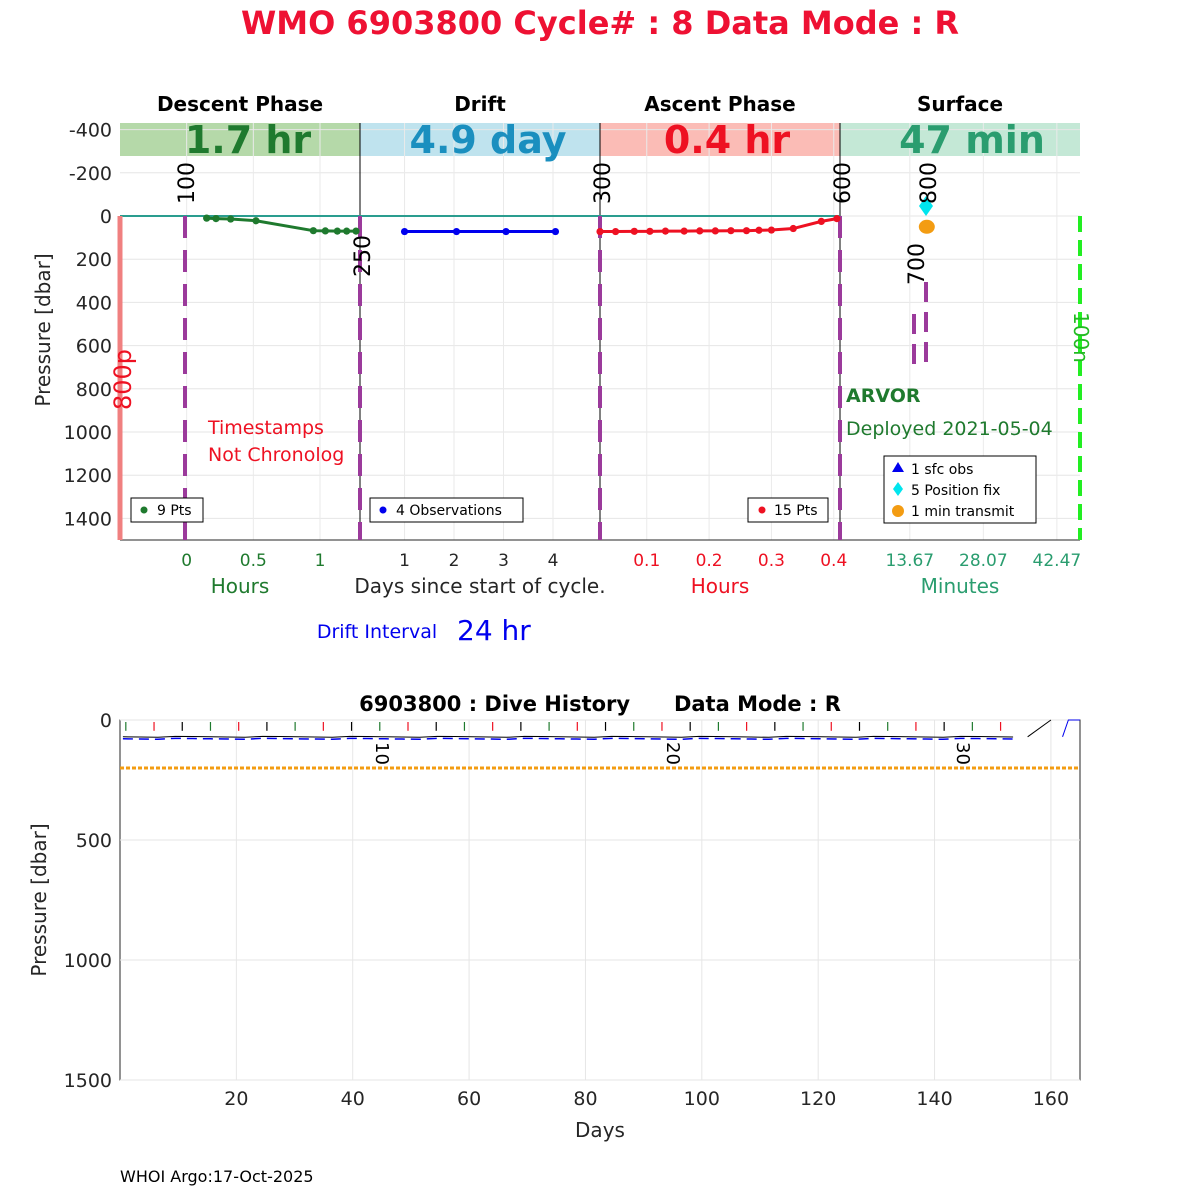  Describe the element at coordinates (727, 140) in the screenshot. I see `phase-duration-ascent: 0.4 hr` at that location.